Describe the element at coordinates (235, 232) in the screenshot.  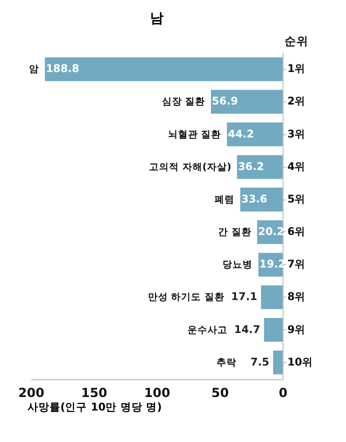
I see `y-tick-label: 간 질환` at that location.